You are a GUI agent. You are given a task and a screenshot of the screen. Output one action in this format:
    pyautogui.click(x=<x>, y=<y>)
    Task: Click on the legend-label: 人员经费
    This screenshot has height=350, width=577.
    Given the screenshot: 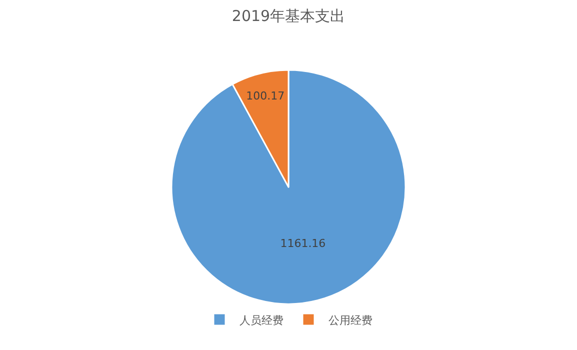 What is the action you would take?
    pyautogui.click(x=262, y=320)
    